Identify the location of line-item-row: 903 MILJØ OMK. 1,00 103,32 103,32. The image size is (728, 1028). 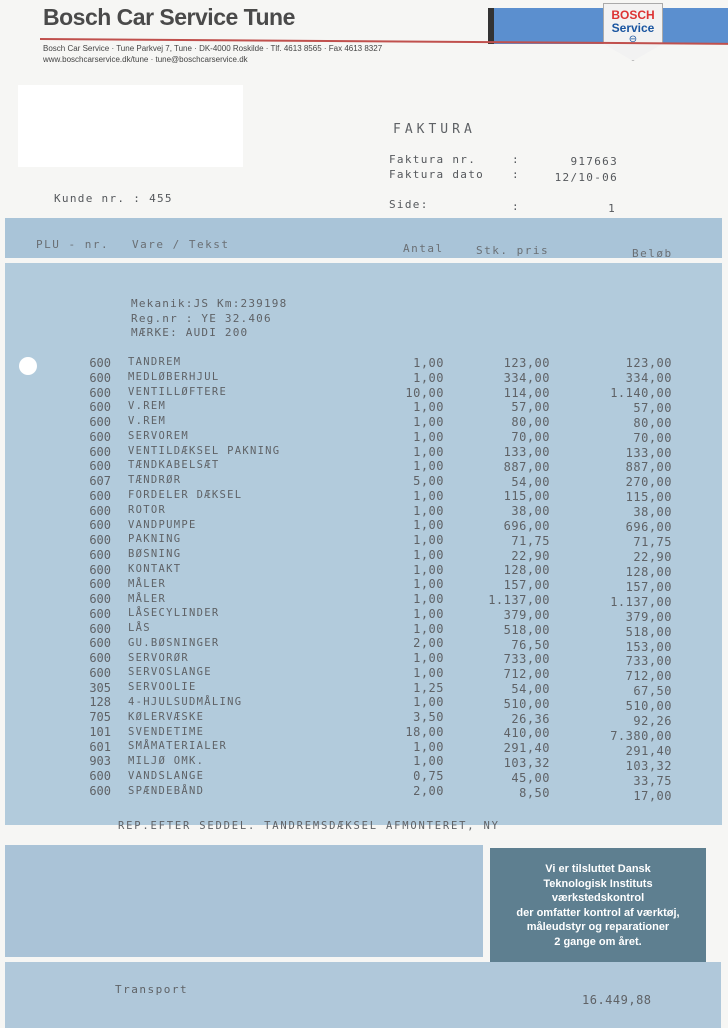
(364, 763).